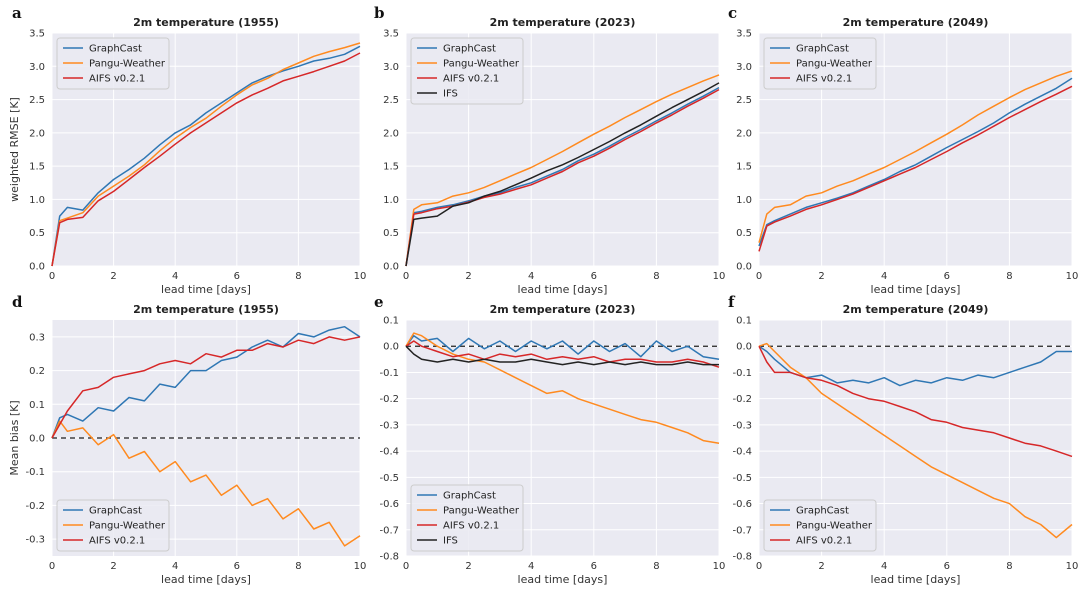  I want to click on y-tick-label: 3.5, so click(391, 34).